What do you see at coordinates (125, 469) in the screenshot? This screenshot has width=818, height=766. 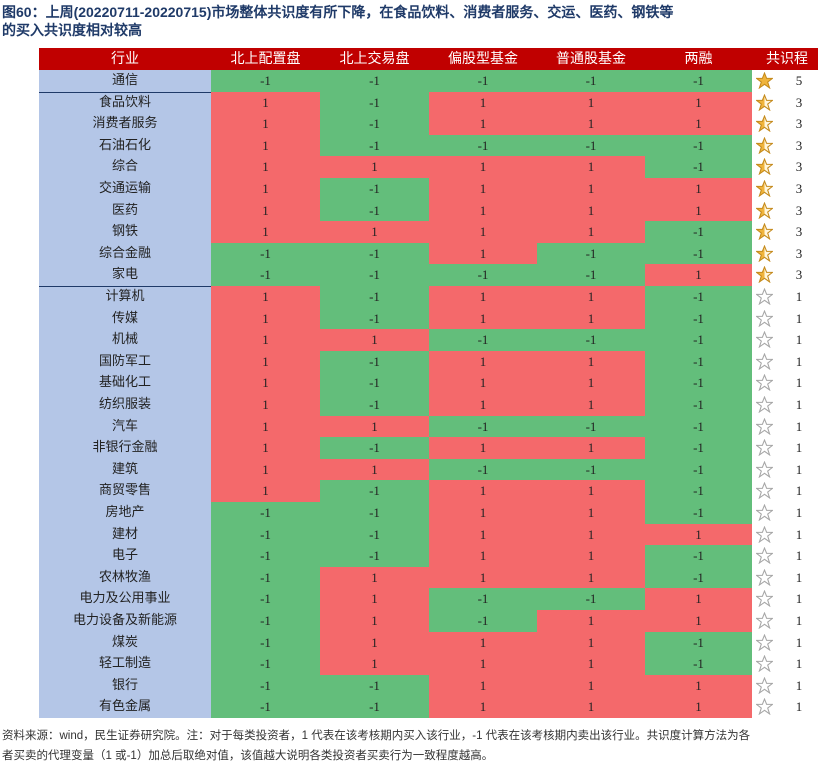 I see `industry-cell: 建筑` at bounding box center [125, 469].